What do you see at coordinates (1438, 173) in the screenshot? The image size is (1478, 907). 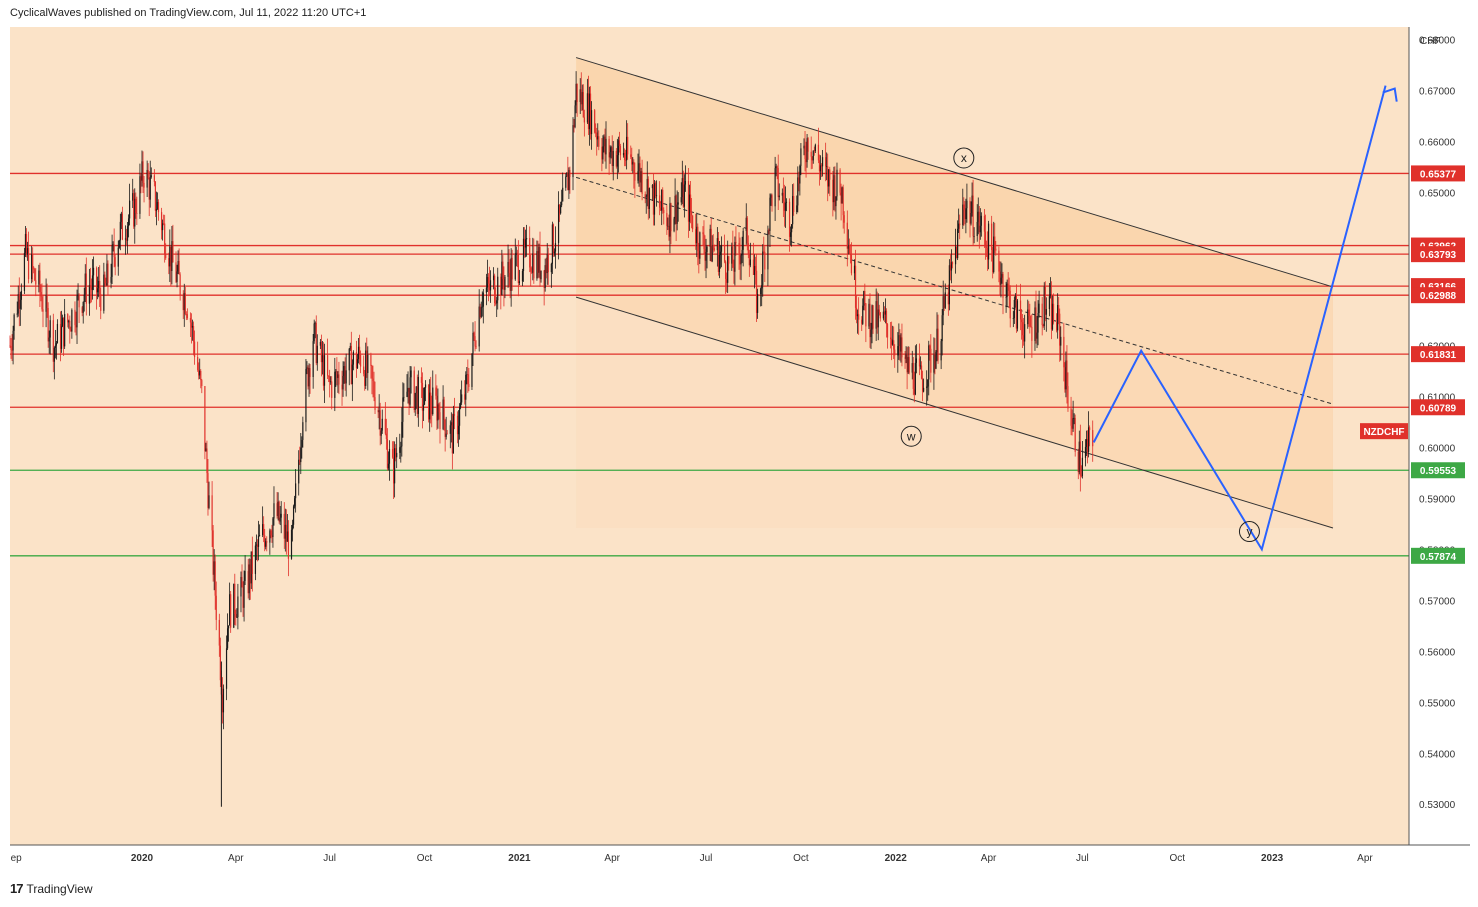 I see `level-tag` at bounding box center [1438, 173].